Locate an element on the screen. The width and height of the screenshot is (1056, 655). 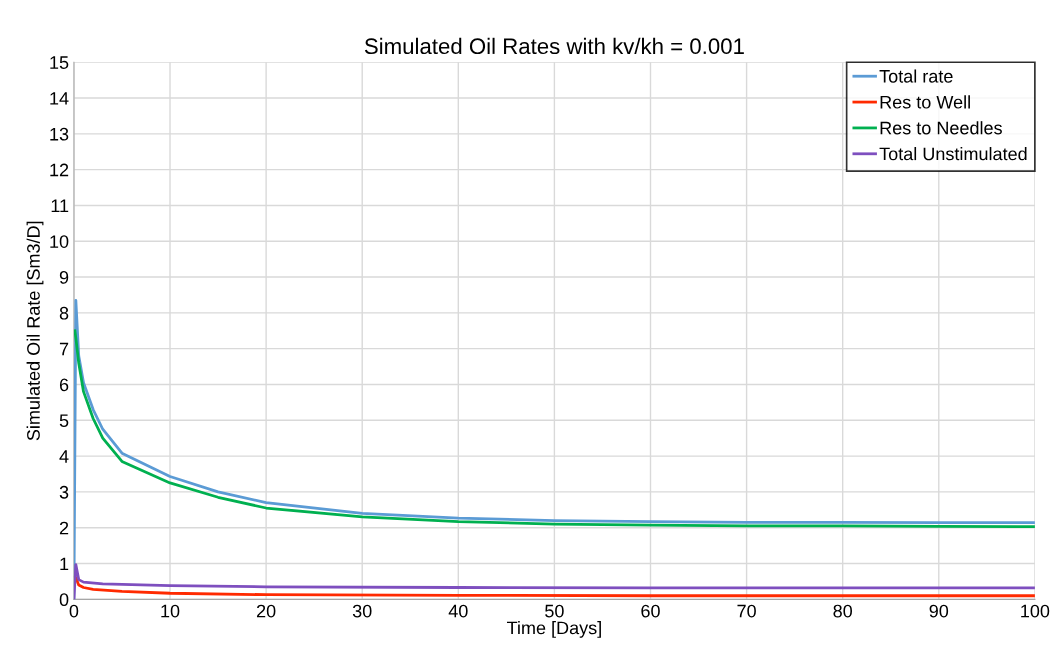
legend-label: Res to Well is located at coordinates (925, 102).